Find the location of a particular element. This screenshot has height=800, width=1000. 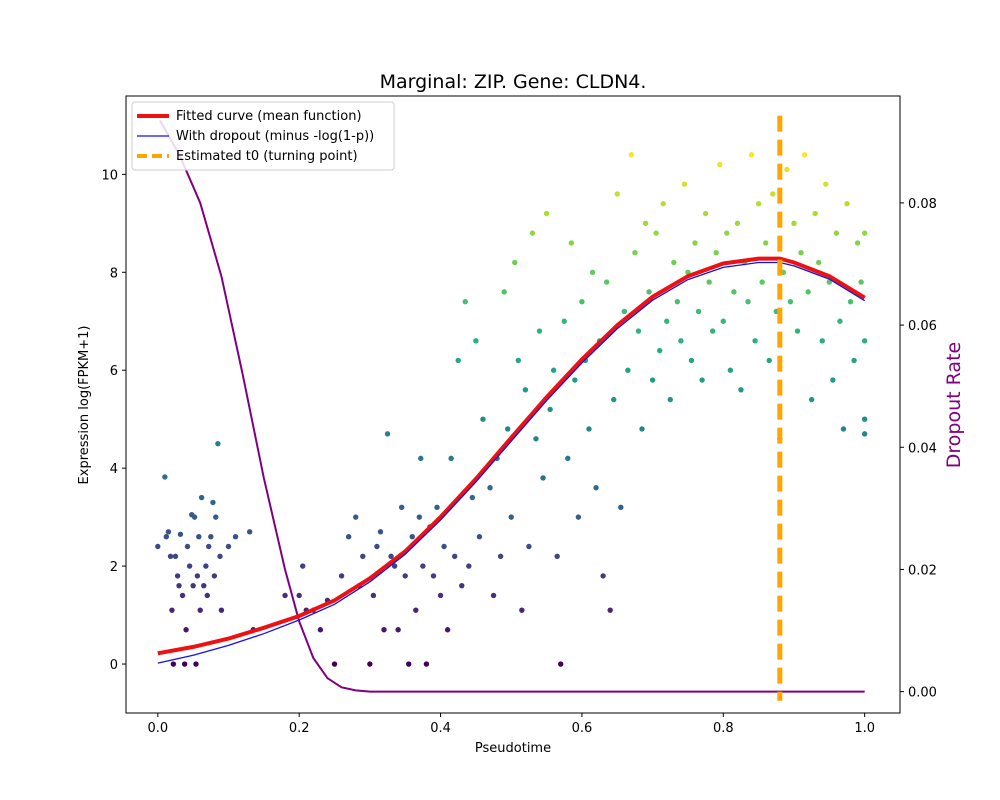

y-tick-label: 8 is located at coordinates (114, 273).